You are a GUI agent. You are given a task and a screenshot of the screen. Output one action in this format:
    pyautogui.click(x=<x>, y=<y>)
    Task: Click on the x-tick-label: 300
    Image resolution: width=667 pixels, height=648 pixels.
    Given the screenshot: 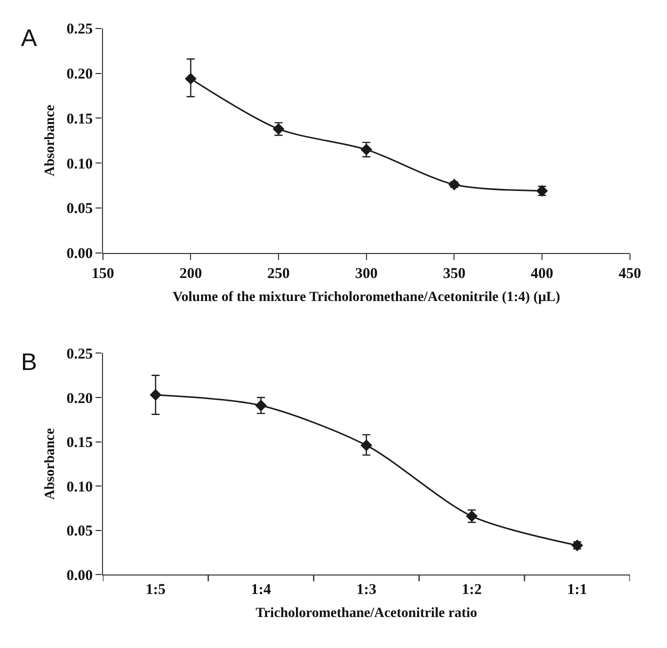 What is the action you would take?
    pyautogui.click(x=366, y=274)
    